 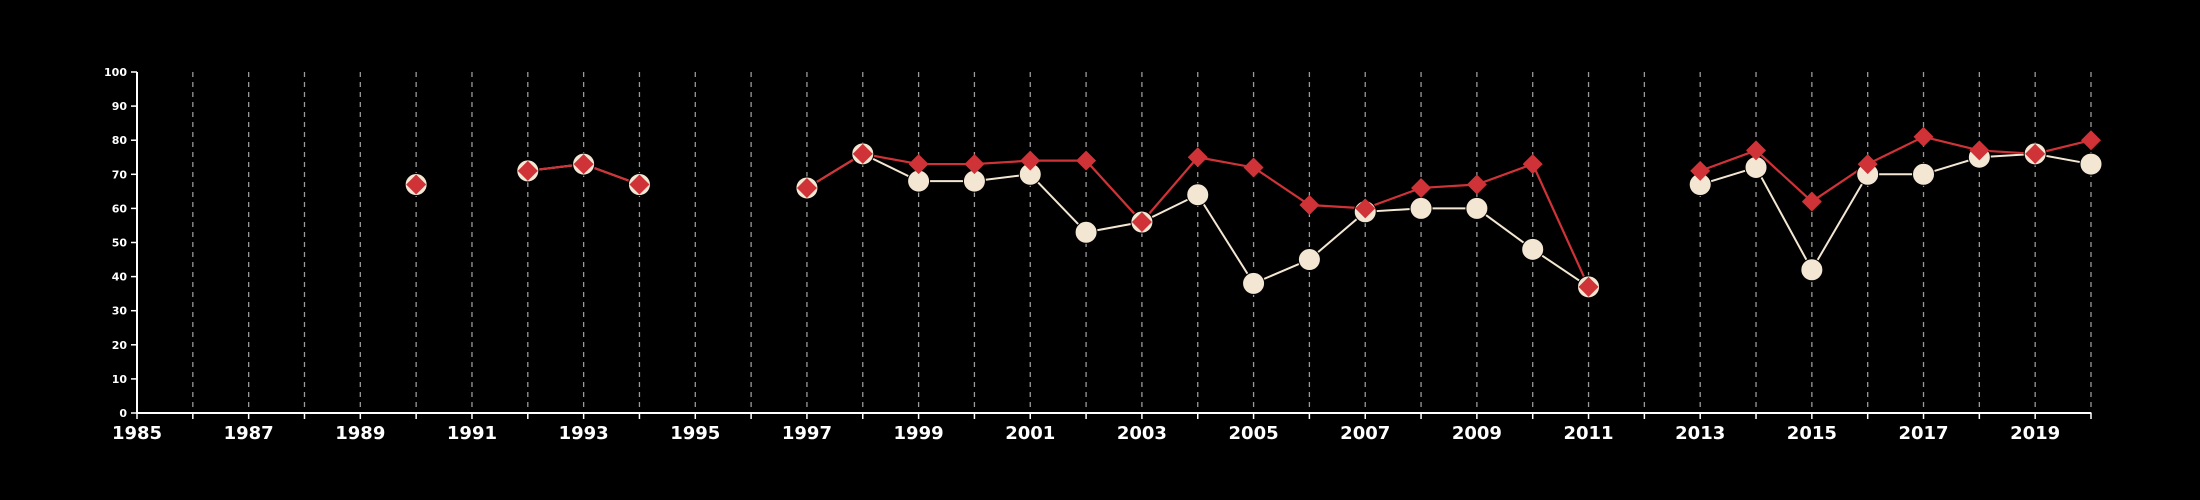 I want to click on x-tick-label: 1997, so click(x=807, y=433).